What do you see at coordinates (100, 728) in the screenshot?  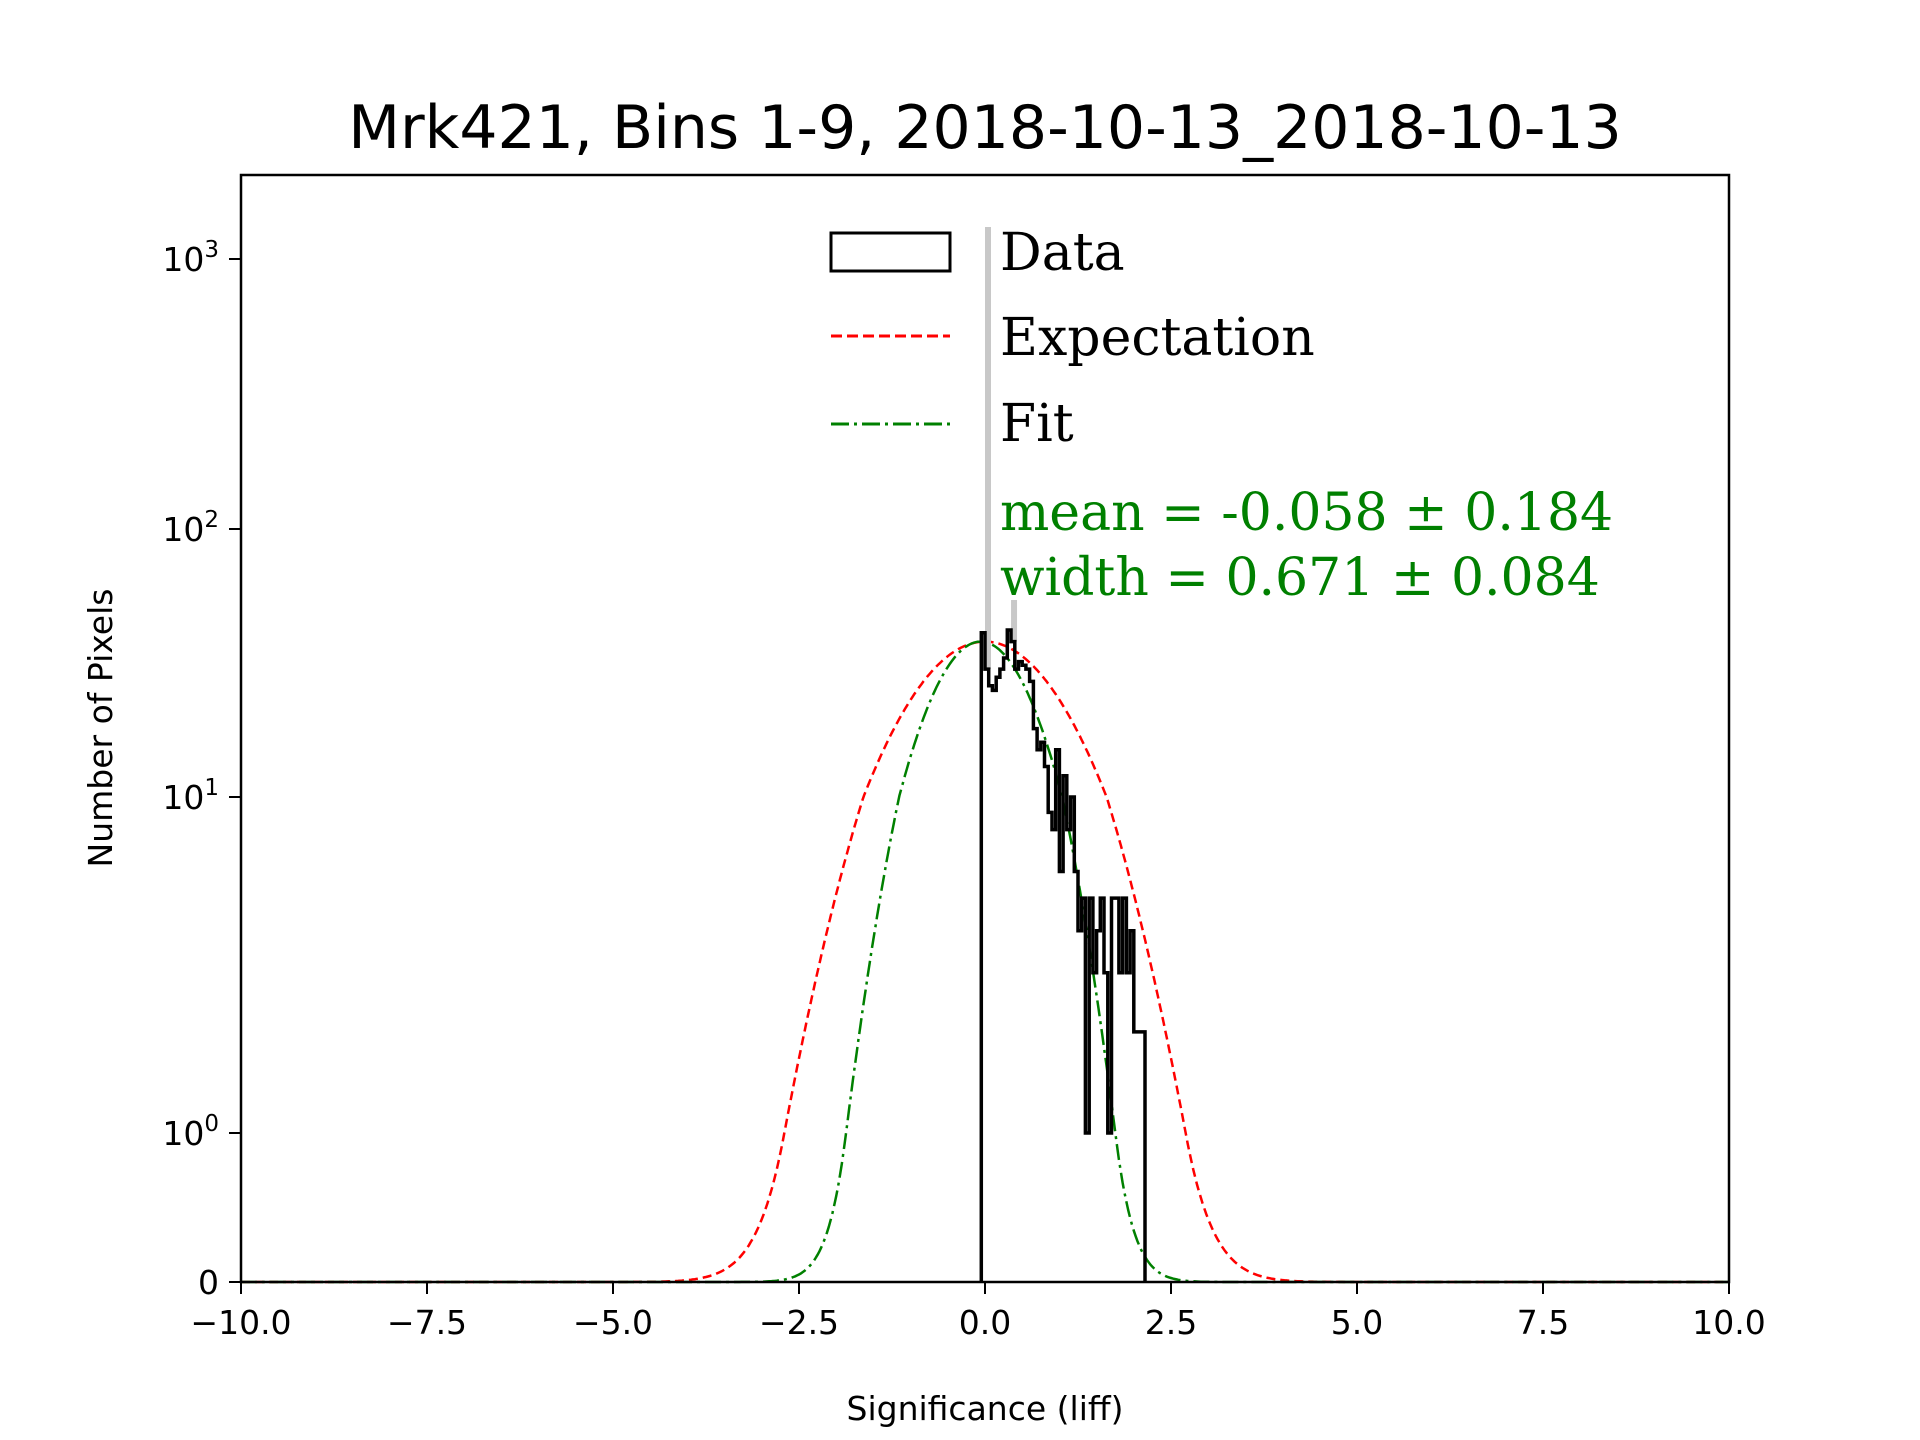 I see `y-axis-label: Number of Pixels` at bounding box center [100, 728].